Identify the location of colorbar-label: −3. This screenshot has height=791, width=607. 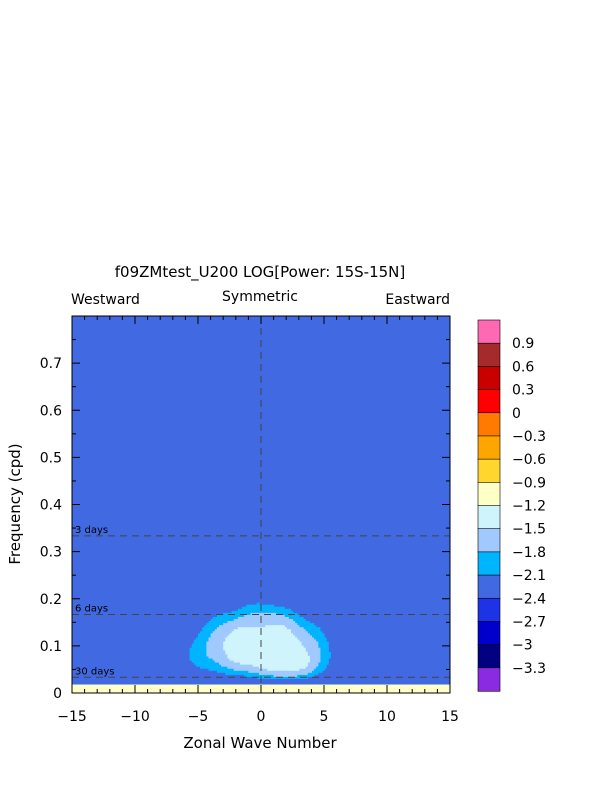
(522, 646).